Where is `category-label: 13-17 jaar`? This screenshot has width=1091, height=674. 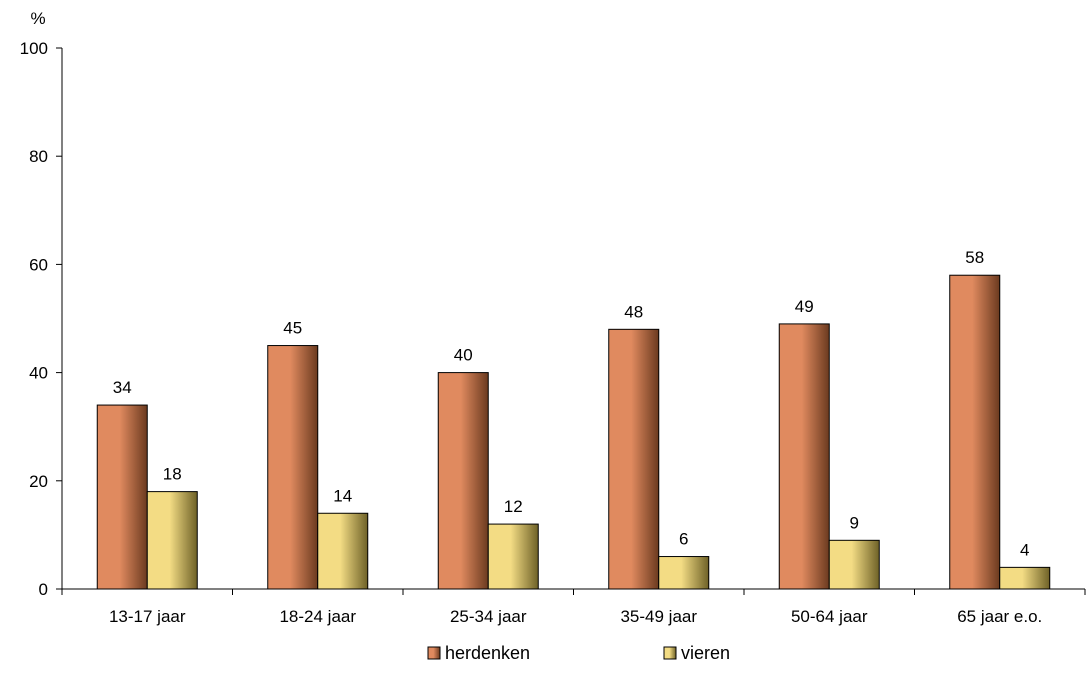 category-label: 13-17 jaar is located at coordinates (147, 616).